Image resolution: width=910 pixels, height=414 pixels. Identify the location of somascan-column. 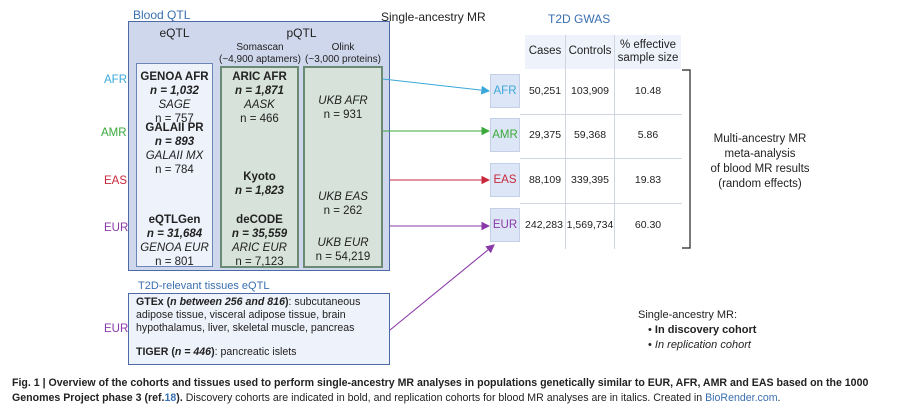
(259, 167).